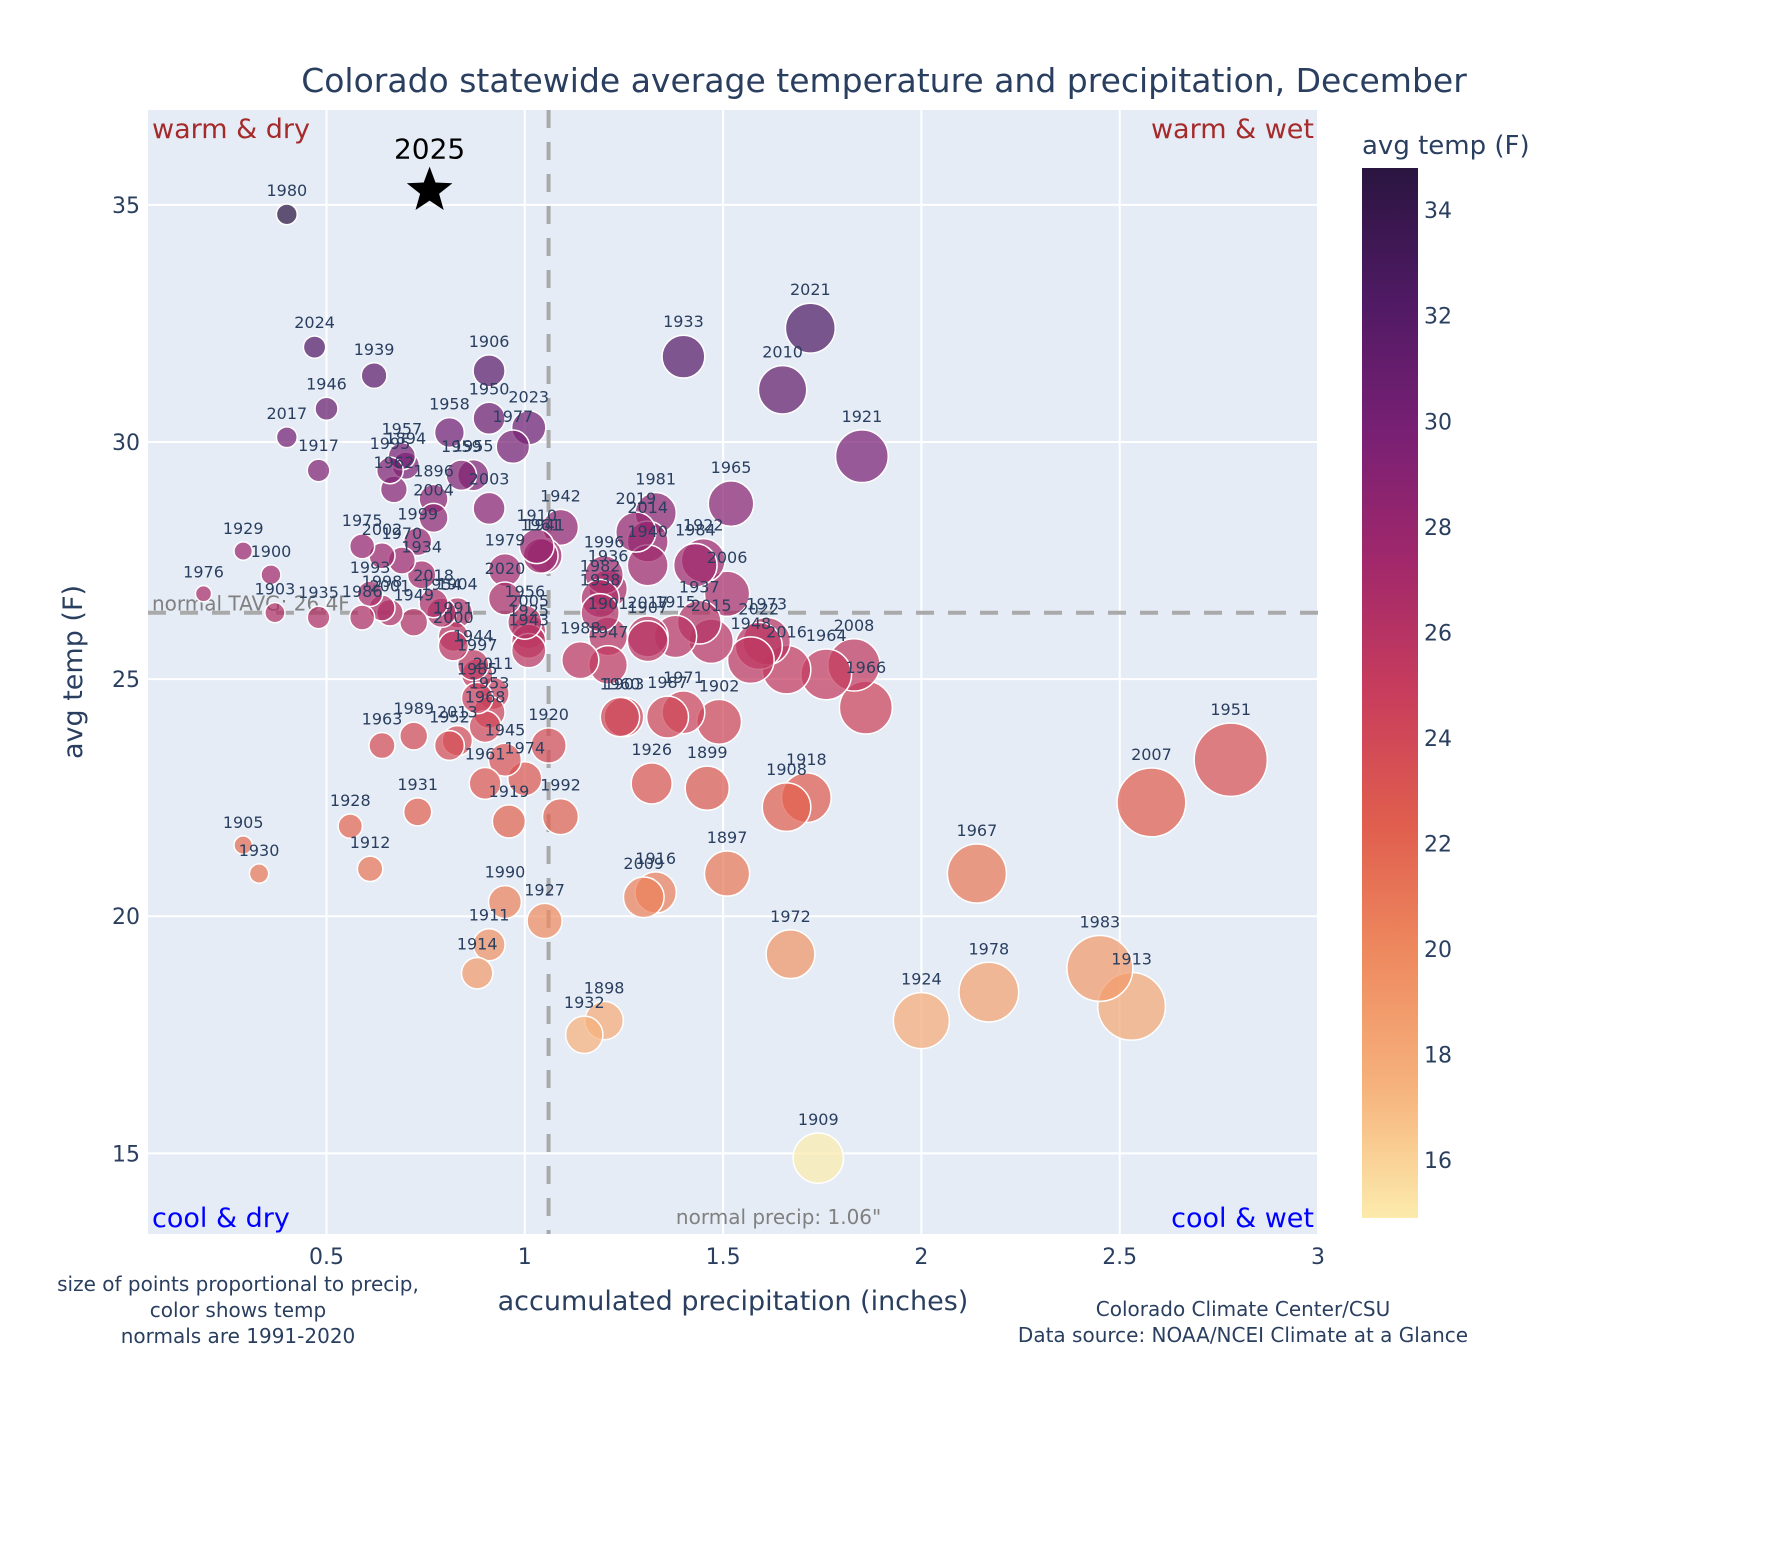 Image resolution: width=1772 pixels, height=1564 pixels. Describe the element at coordinates (374, 349) in the screenshot. I see `point-label: 1939` at that location.